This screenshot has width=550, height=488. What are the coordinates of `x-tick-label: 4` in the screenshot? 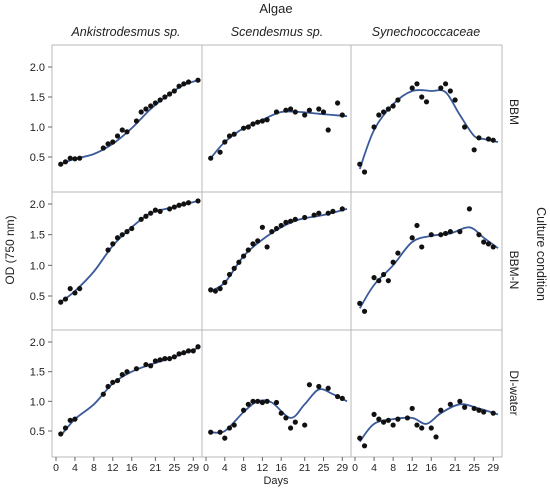 It's located at (75, 468).